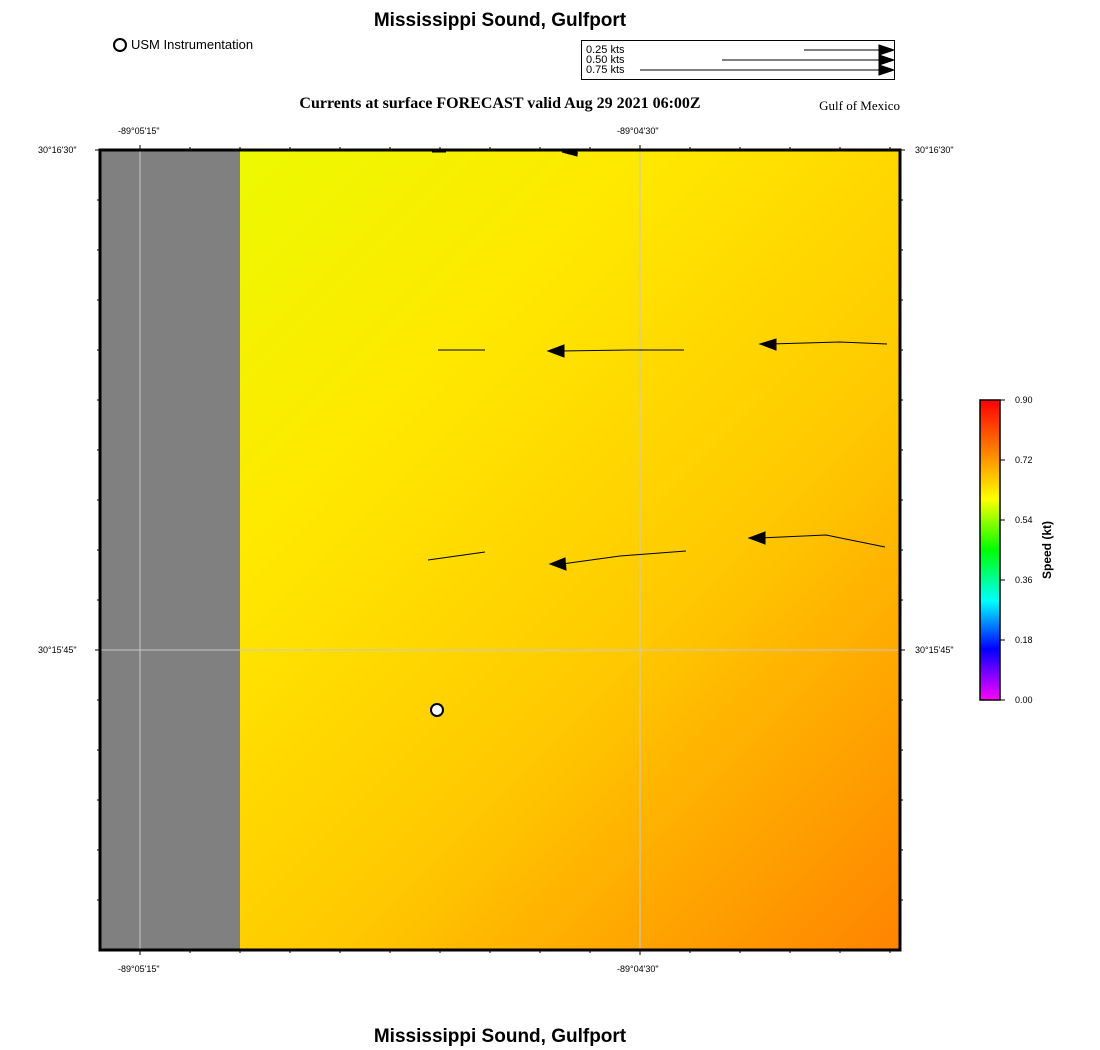  What do you see at coordinates (500, 20) in the screenshot?
I see `map-title: Mississippi Sound, Gulfport` at bounding box center [500, 20].